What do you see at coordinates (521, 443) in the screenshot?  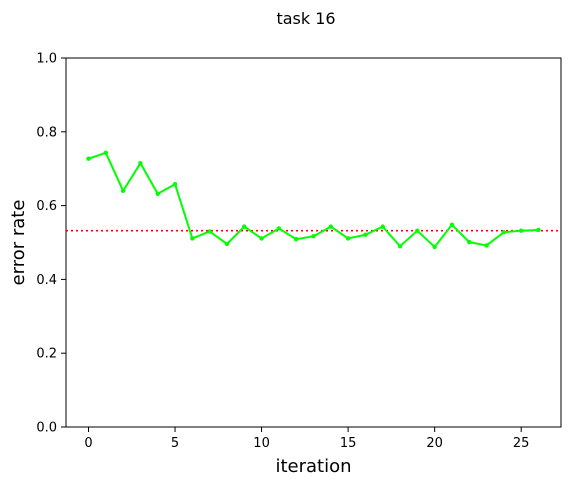 I see `x-tick-label: 25` at bounding box center [521, 443].